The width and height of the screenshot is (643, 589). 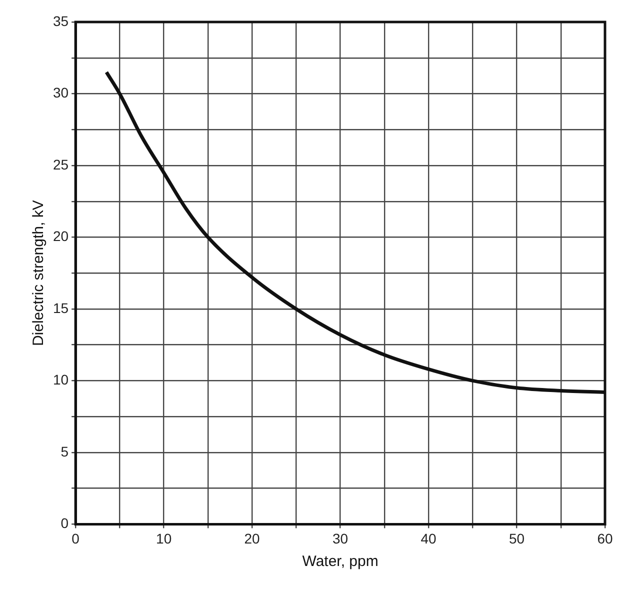 What do you see at coordinates (64, 451) in the screenshot?
I see `y-tick-label: 5` at bounding box center [64, 451].